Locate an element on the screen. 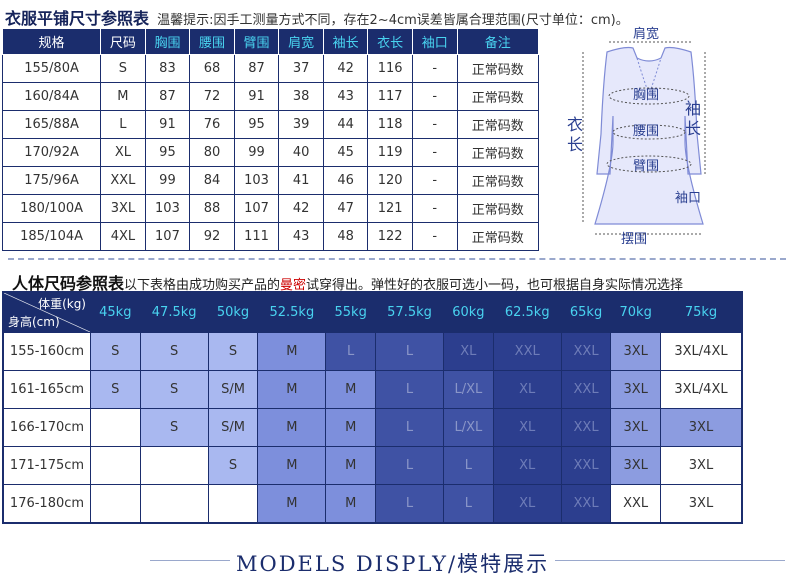 The height and width of the screenshot is (578, 795). table-cell: 111 is located at coordinates (256, 236).